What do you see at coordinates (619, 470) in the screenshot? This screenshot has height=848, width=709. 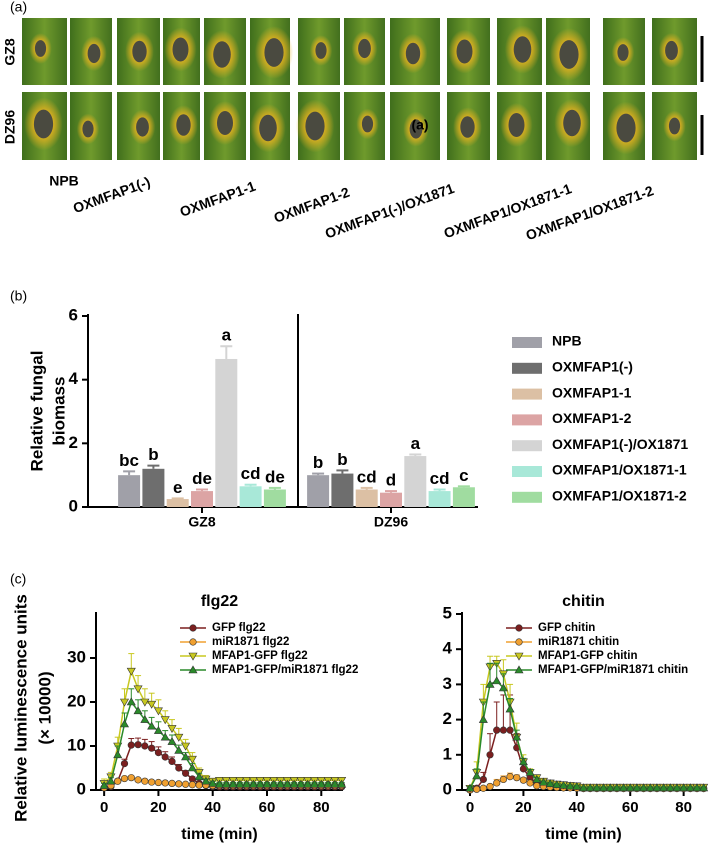 I see `legend-label: OXMFAP1/OX1871-1` at bounding box center [619, 470].